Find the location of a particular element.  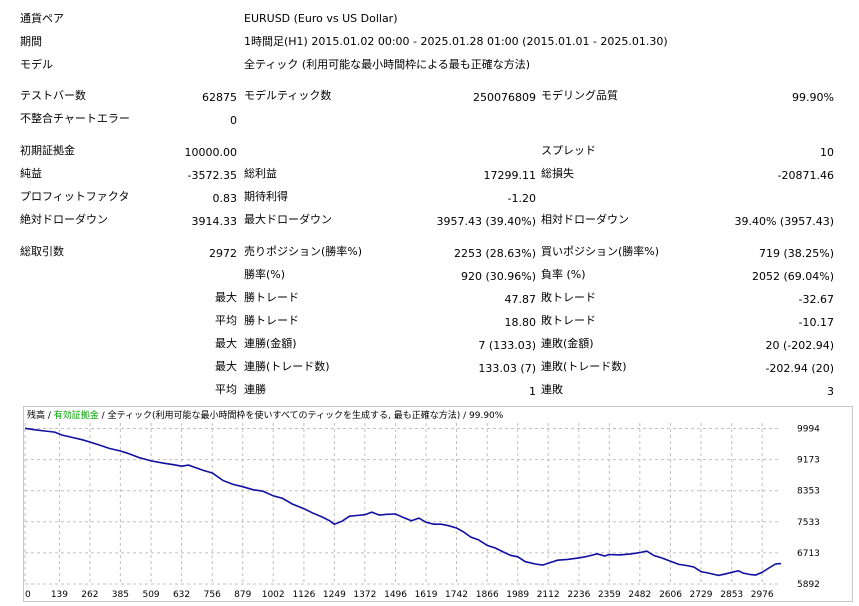

net-value: -3572.35 is located at coordinates (212, 175).